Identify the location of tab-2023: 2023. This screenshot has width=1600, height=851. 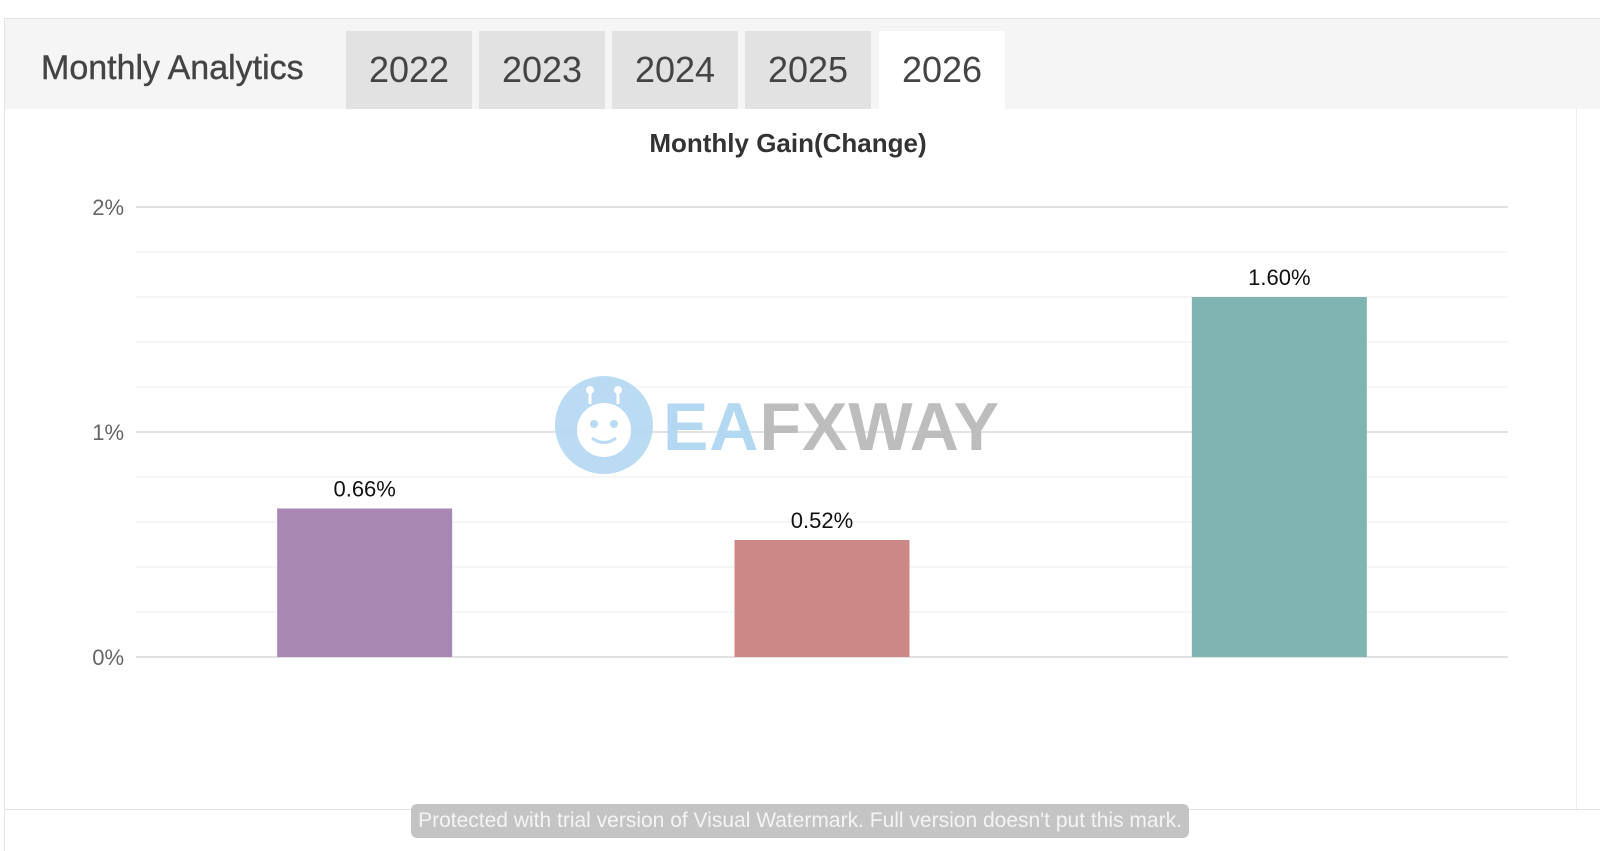
(542, 70).